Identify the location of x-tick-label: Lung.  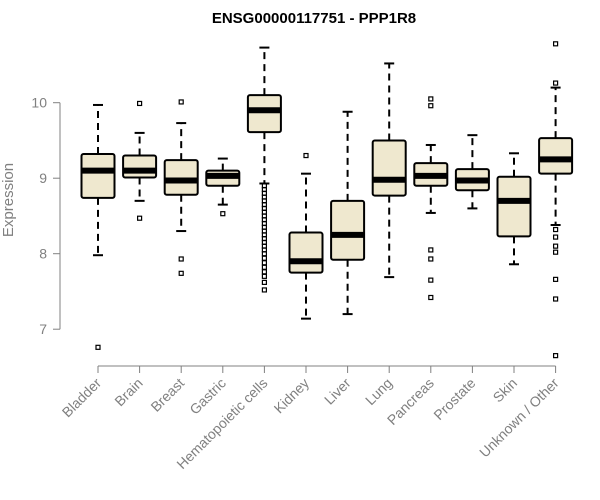
(378, 391).